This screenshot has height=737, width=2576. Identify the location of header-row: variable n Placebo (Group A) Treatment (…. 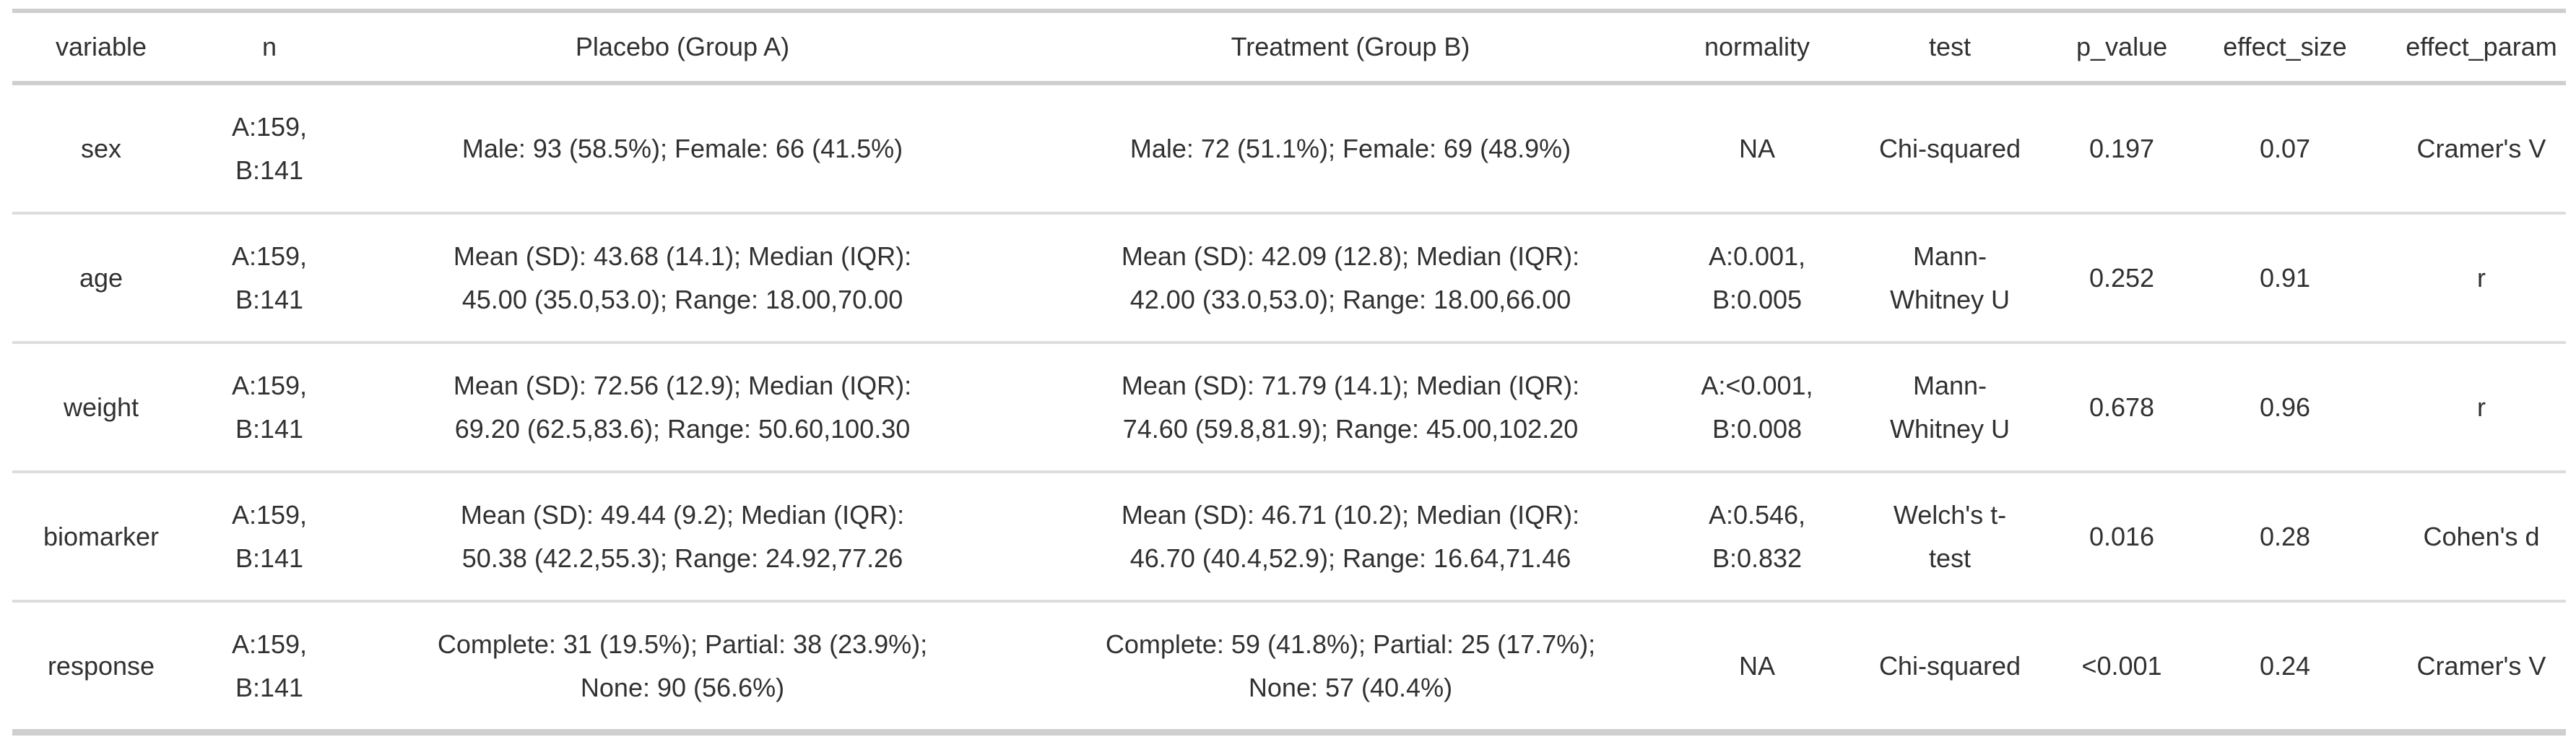
(1289, 48).